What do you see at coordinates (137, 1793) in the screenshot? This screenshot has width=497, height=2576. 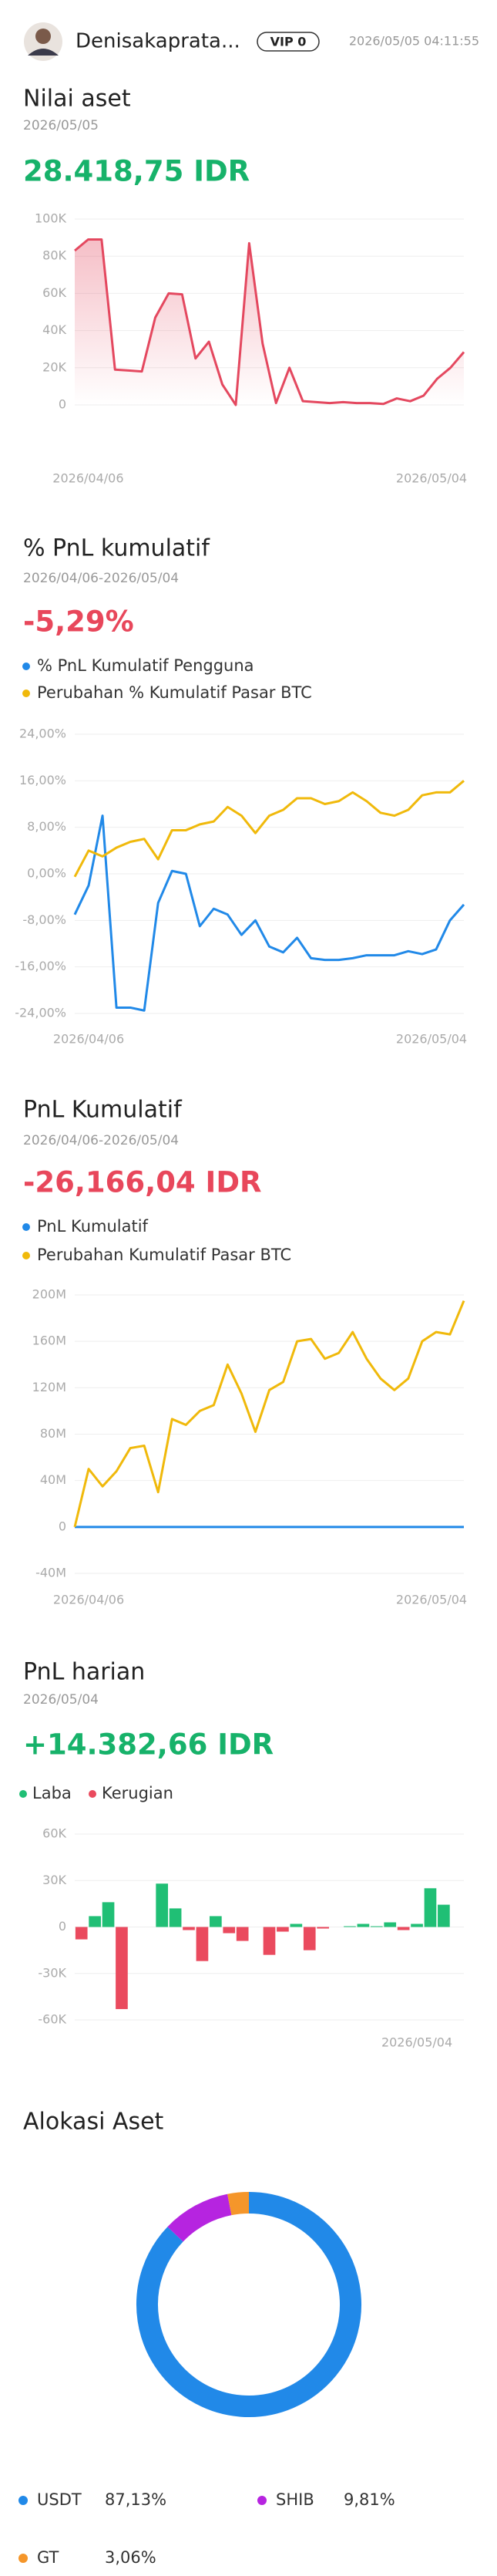 I see `legend-label: Kerugian` at bounding box center [137, 1793].